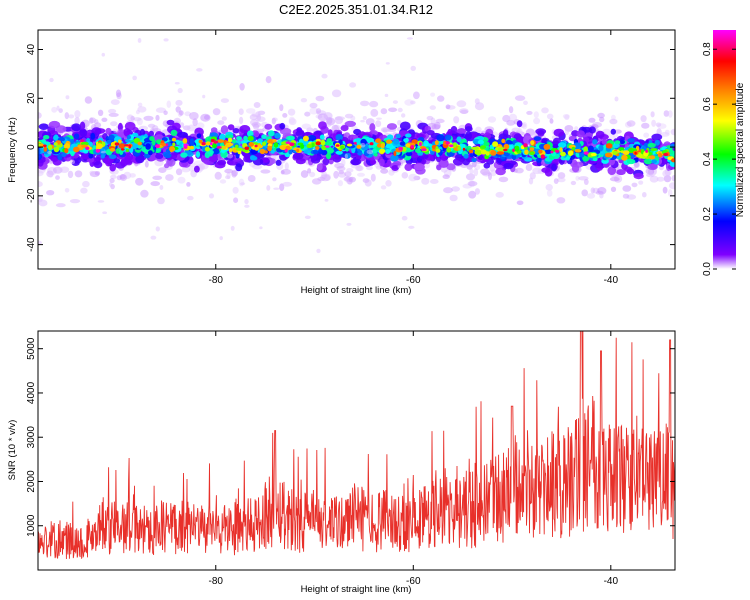 This screenshot has height=600, width=750. I want to click on colorbar-ticks: 0.0 0.2 0.4 0.6 0.8, so click(719, 159).